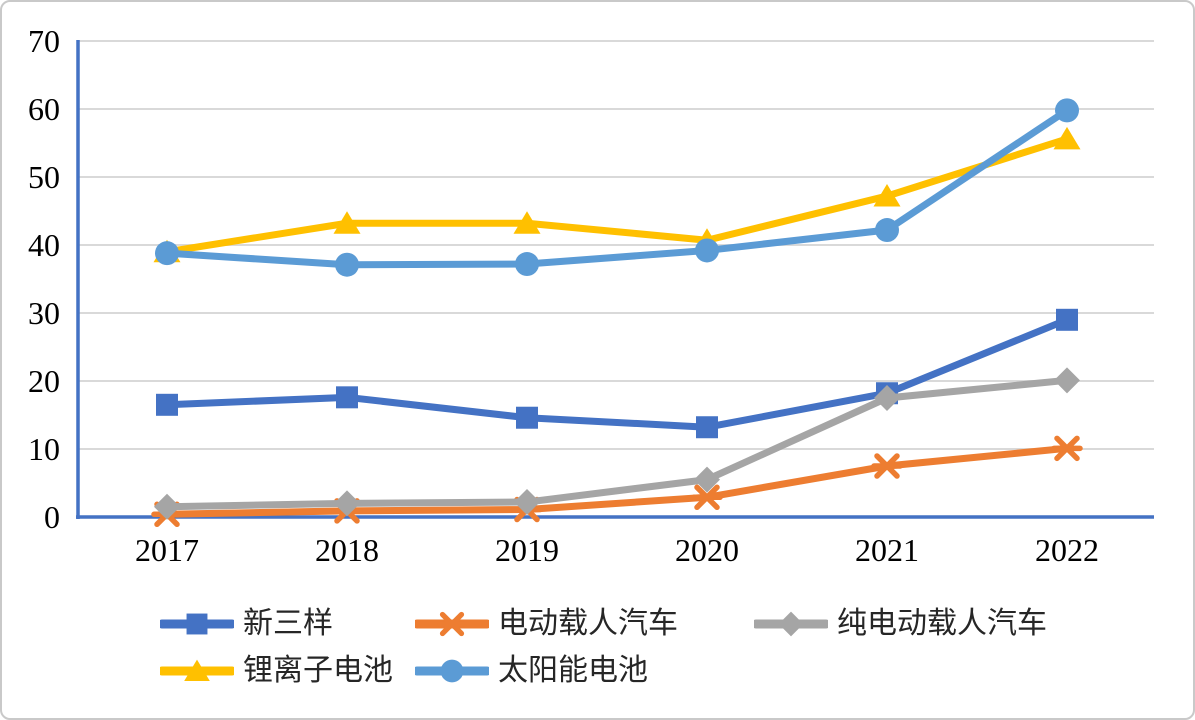 Image resolution: width=1195 pixels, height=720 pixels. Describe the element at coordinates (527, 550) in the screenshot. I see `x-tick-label: 2019` at that location.